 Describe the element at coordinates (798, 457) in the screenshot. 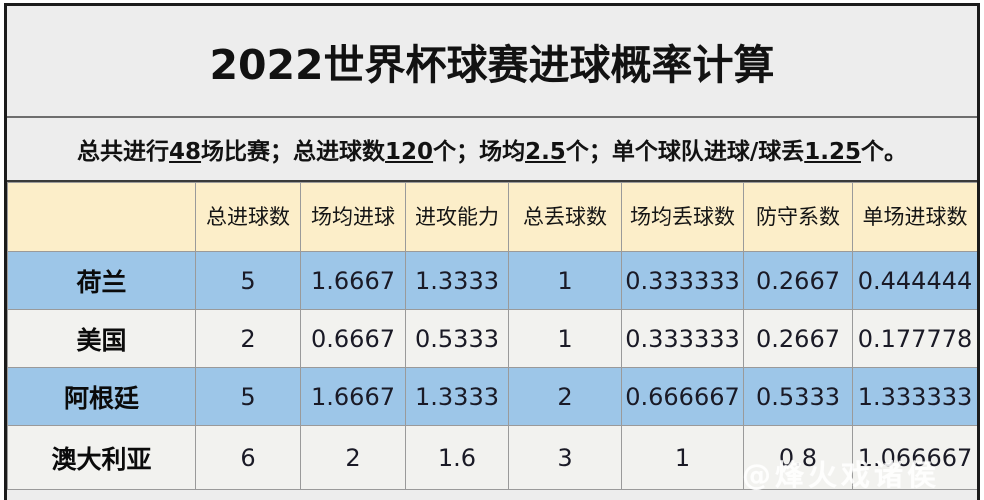

I see `cell-defense-coefficient: 0.8` at that location.